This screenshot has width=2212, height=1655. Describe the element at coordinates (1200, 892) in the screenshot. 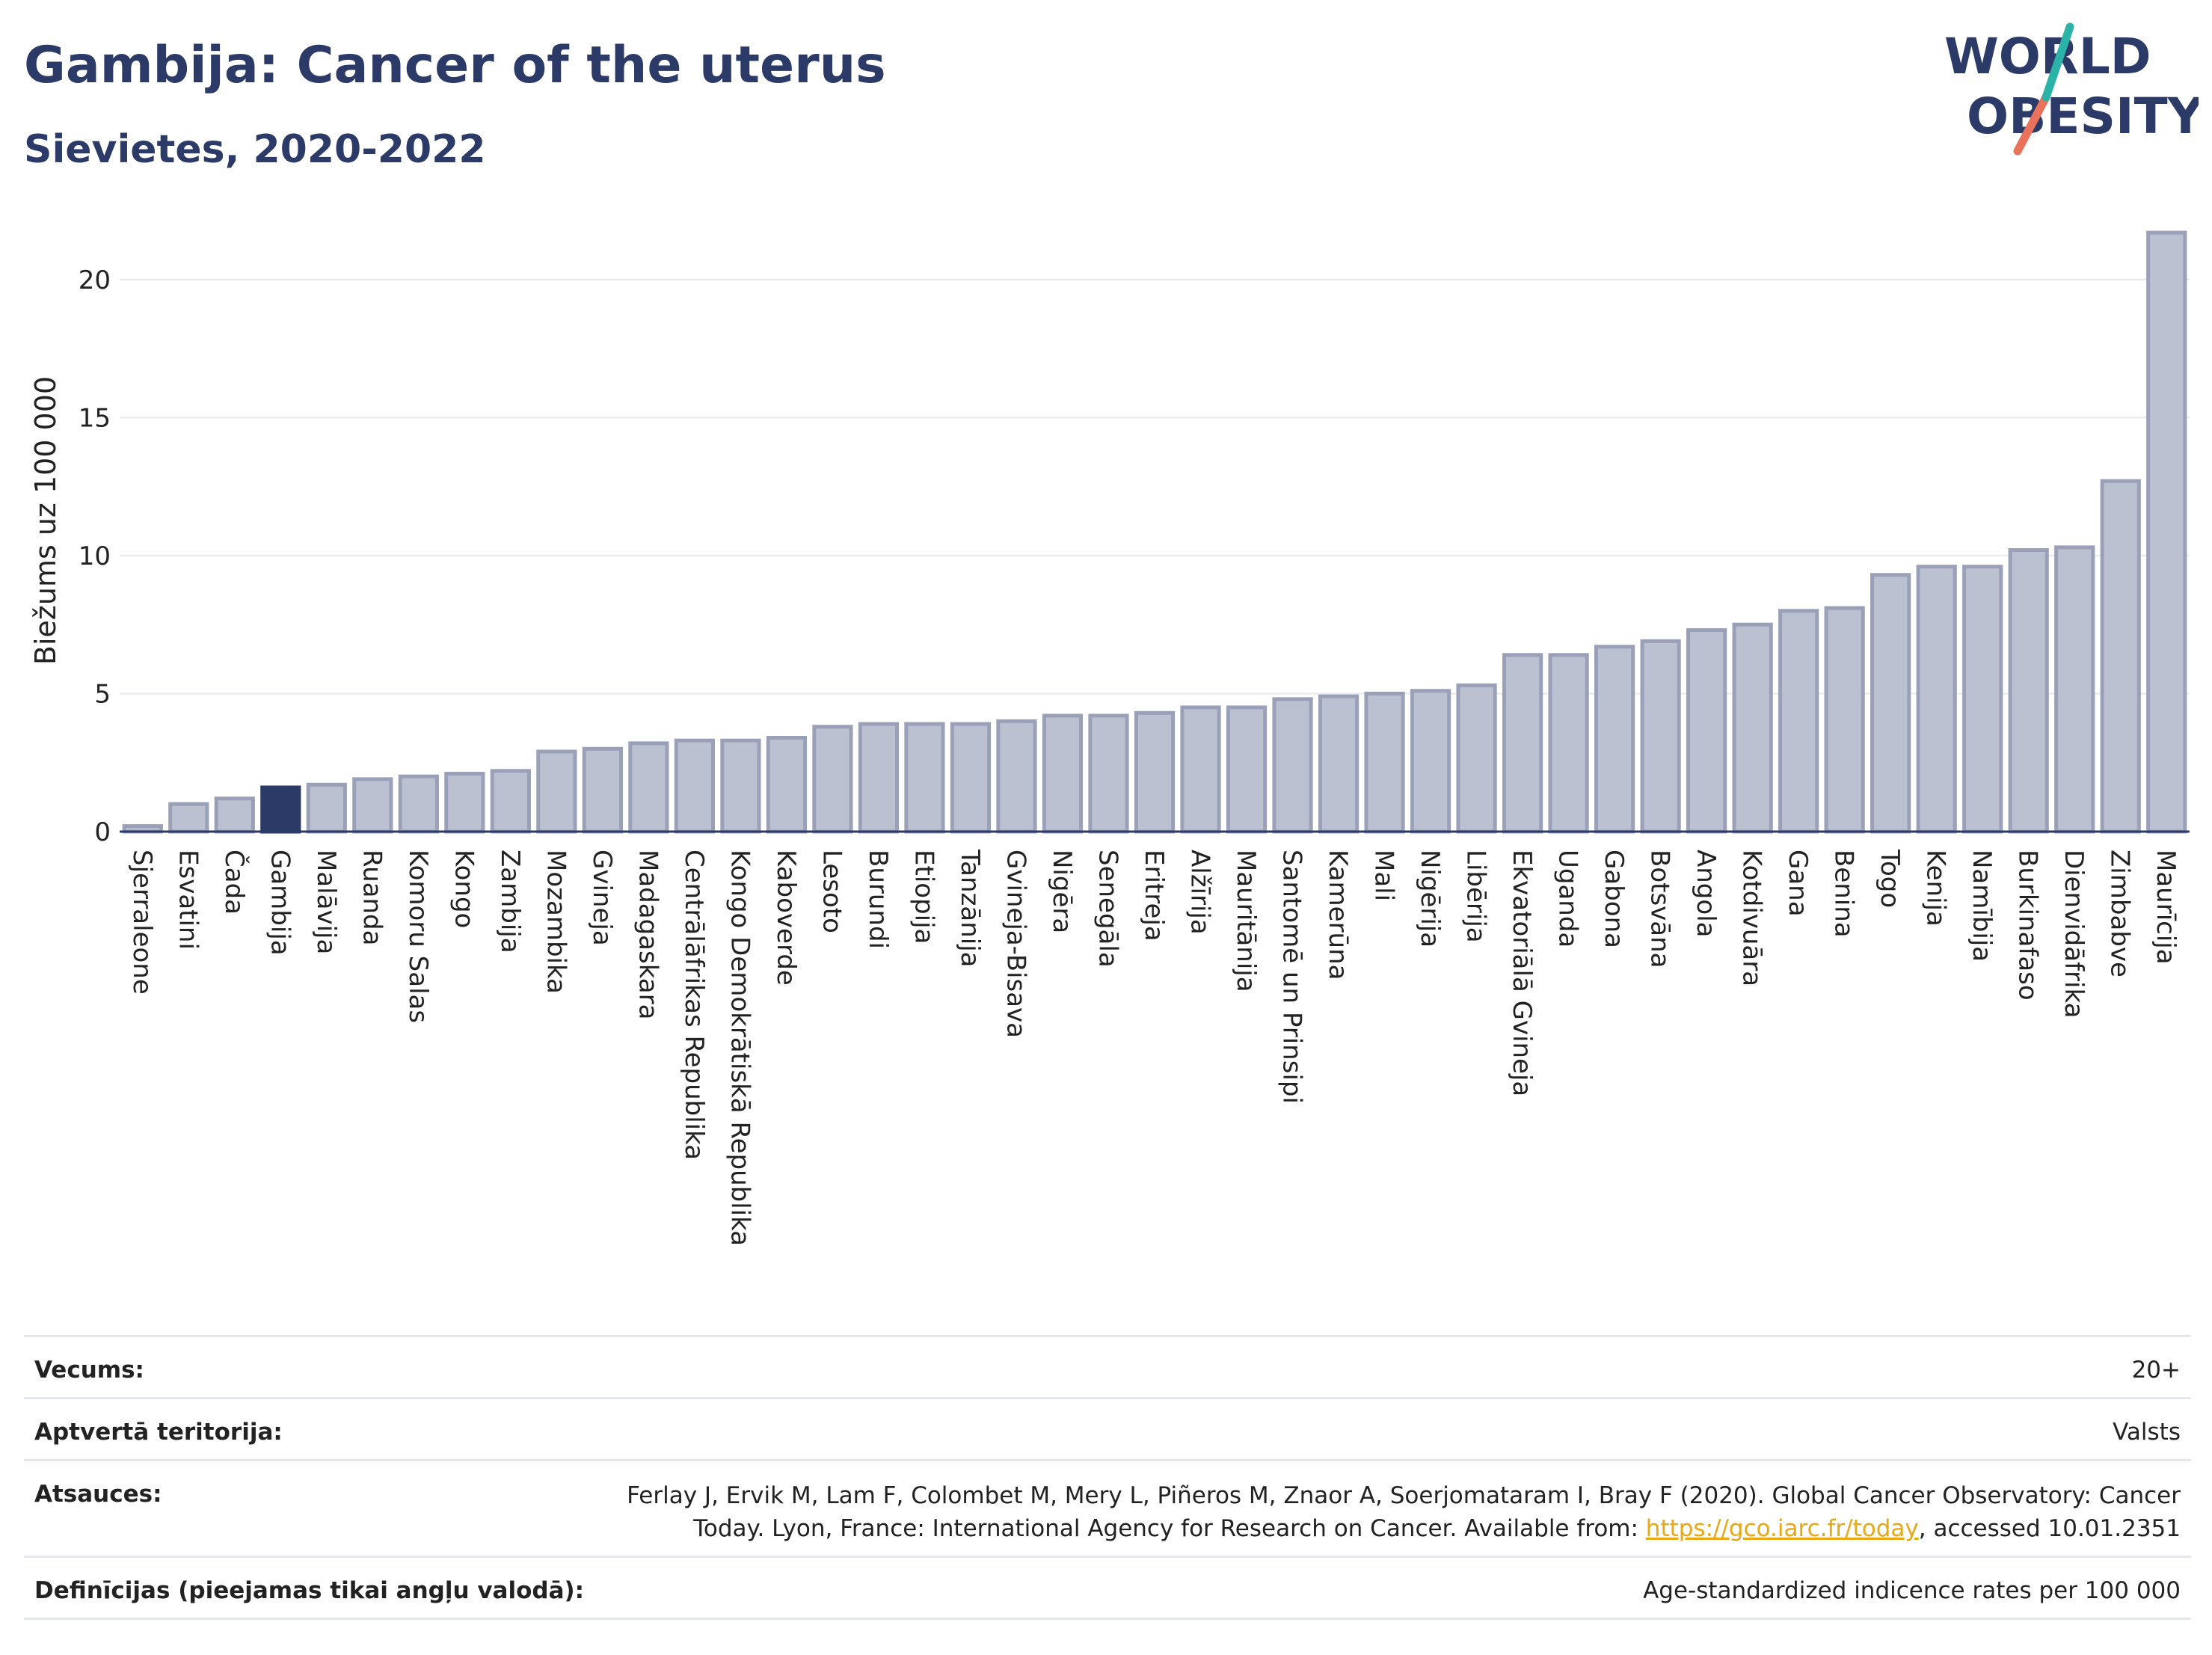

I see `x-tick-label: Alžīrija` at that location.